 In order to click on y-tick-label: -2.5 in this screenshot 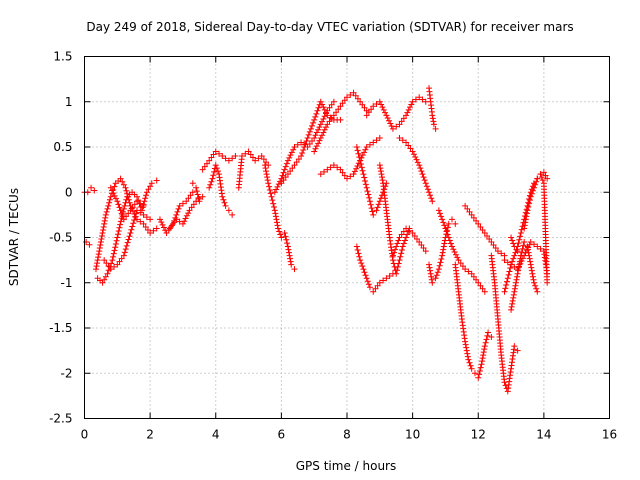, I will do `click(60, 419)`.